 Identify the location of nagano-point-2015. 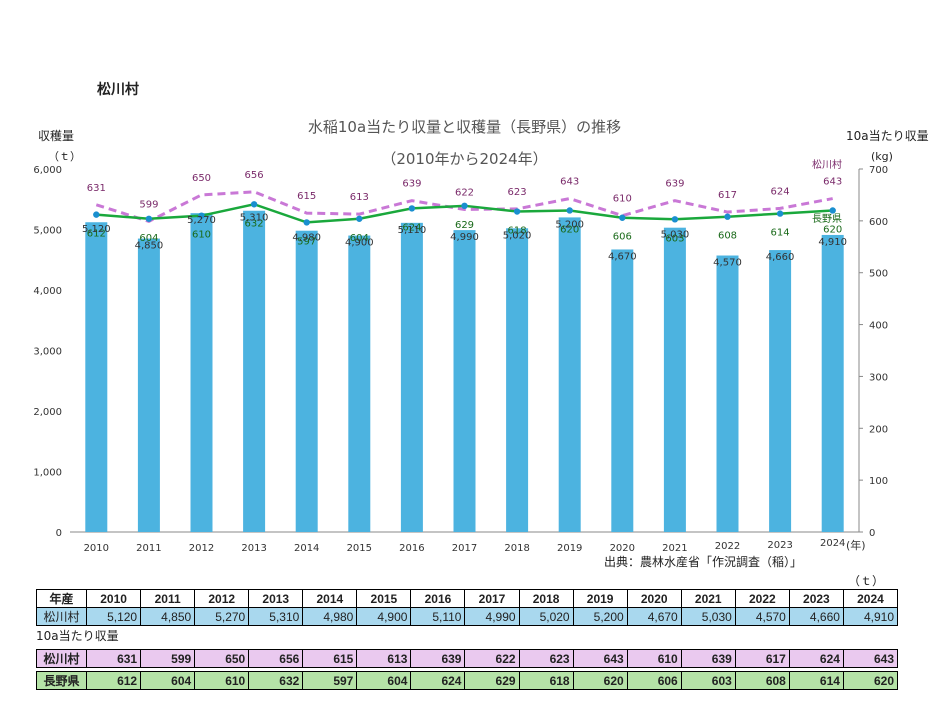
(359, 218).